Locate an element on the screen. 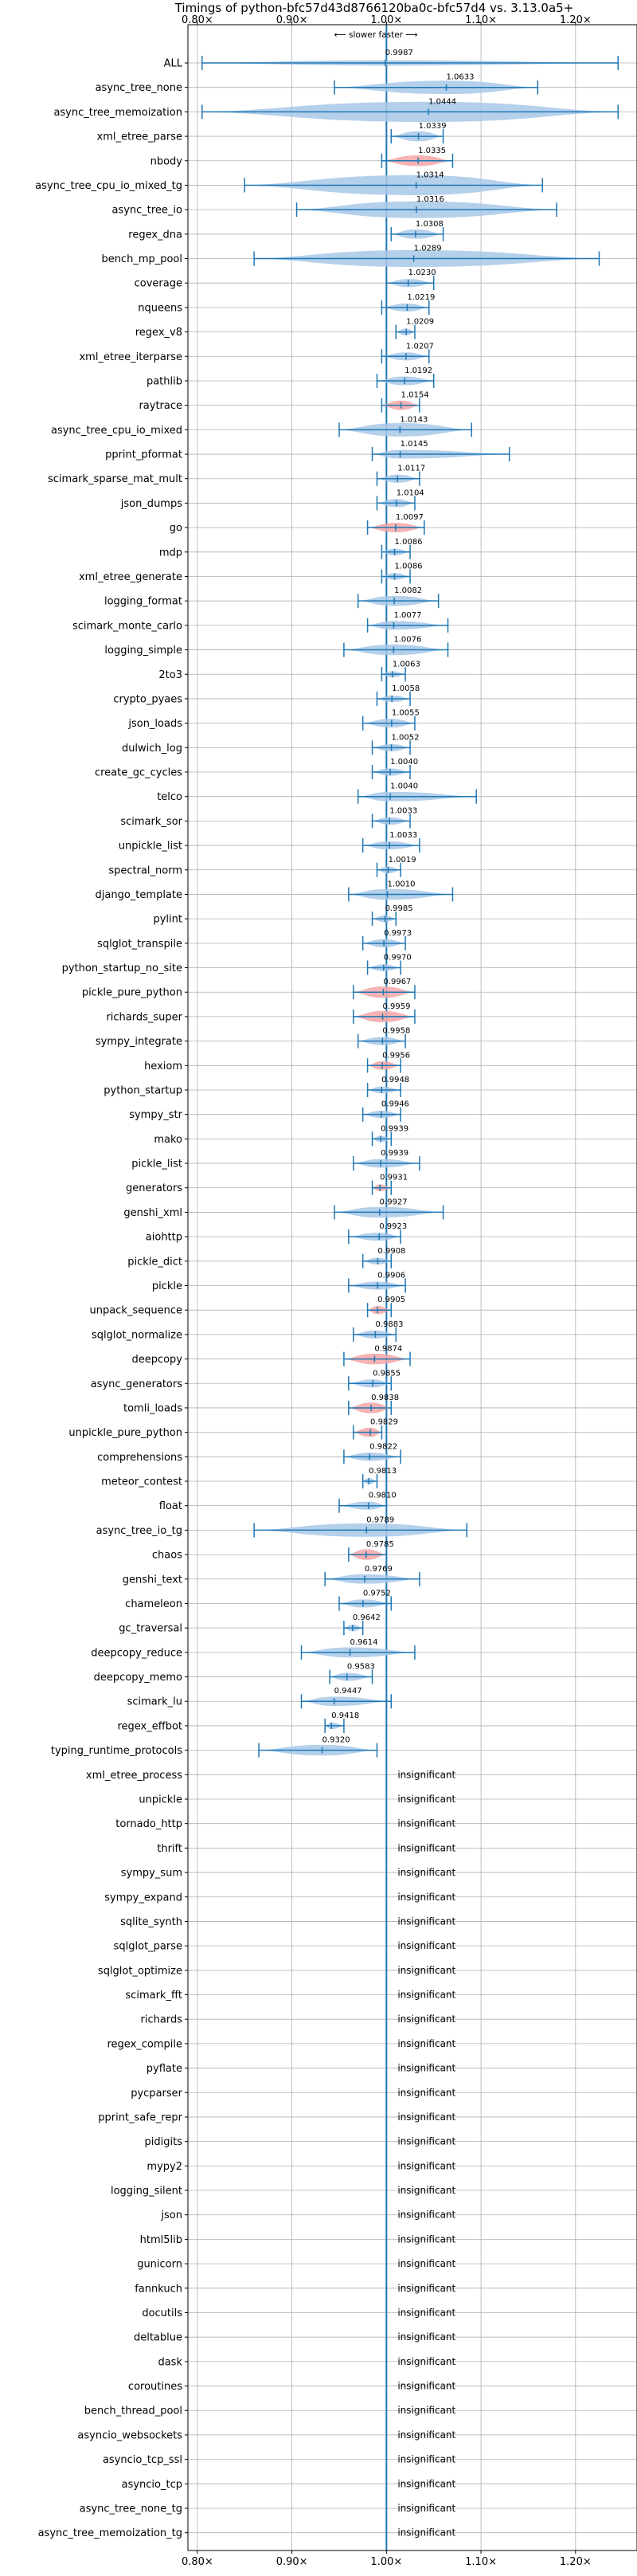  benchmark-label: scimark_monte_carlo is located at coordinates (127, 626).